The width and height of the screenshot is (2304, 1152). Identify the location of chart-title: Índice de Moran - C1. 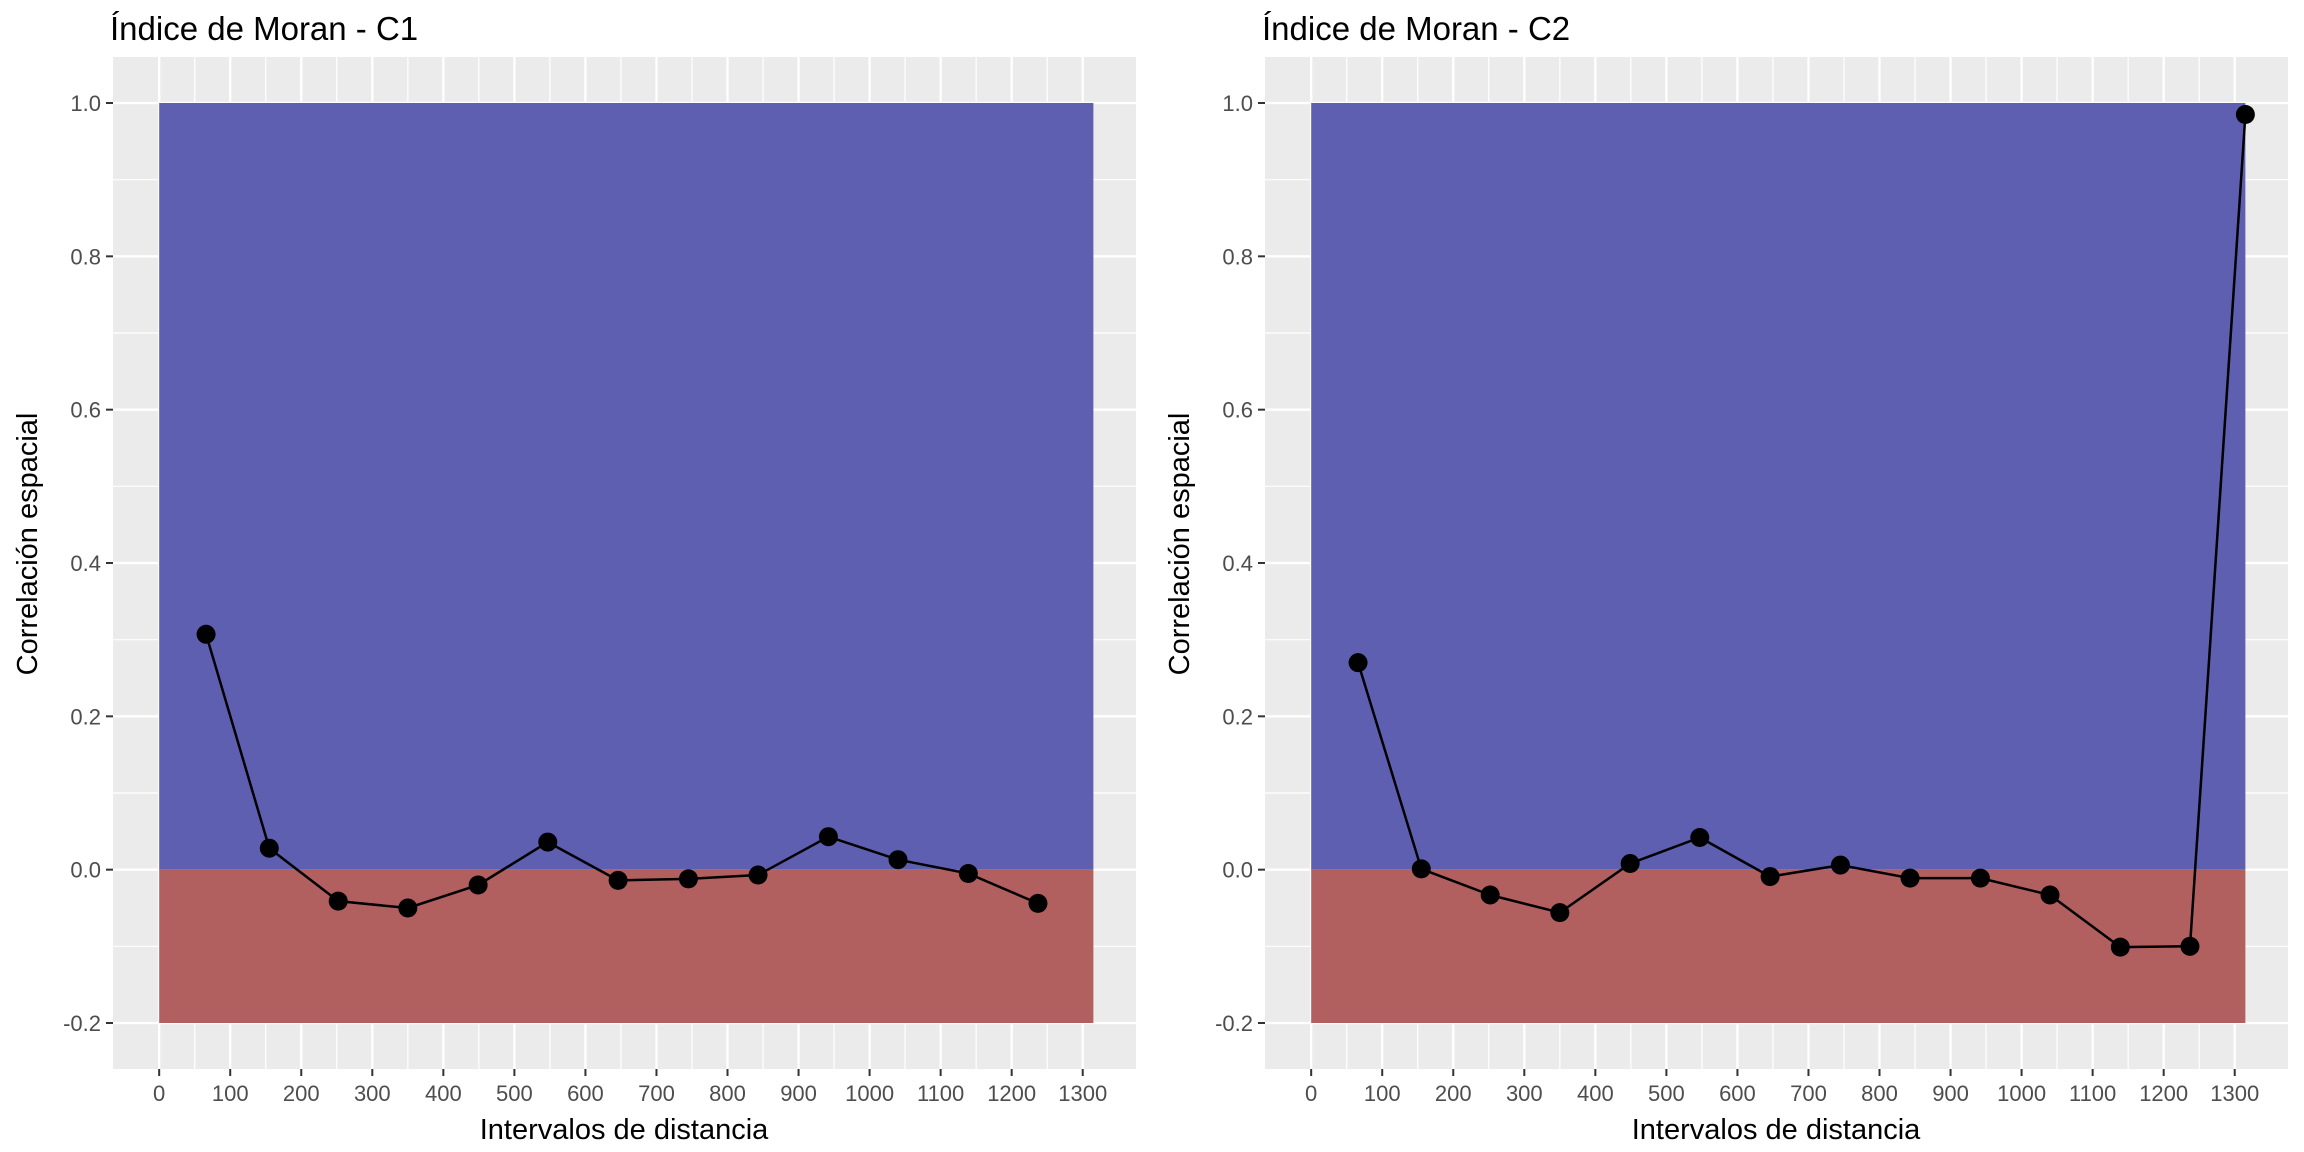
(264, 28).